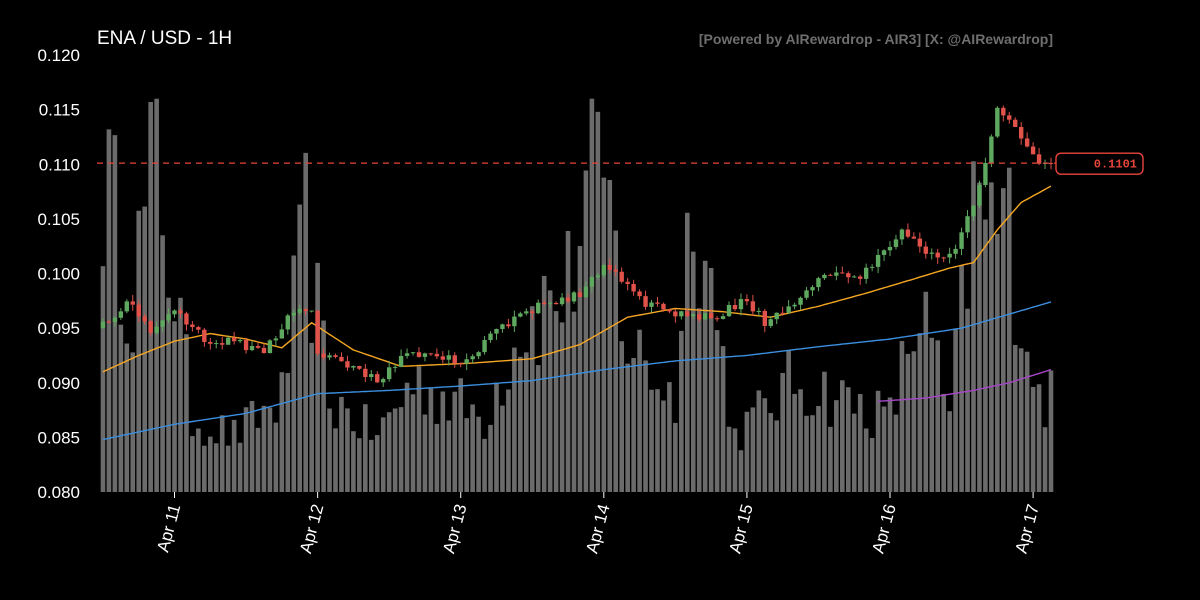 The width and height of the screenshot is (1200, 600). I want to click on x-tick-label: Apr 16, so click(884, 528).